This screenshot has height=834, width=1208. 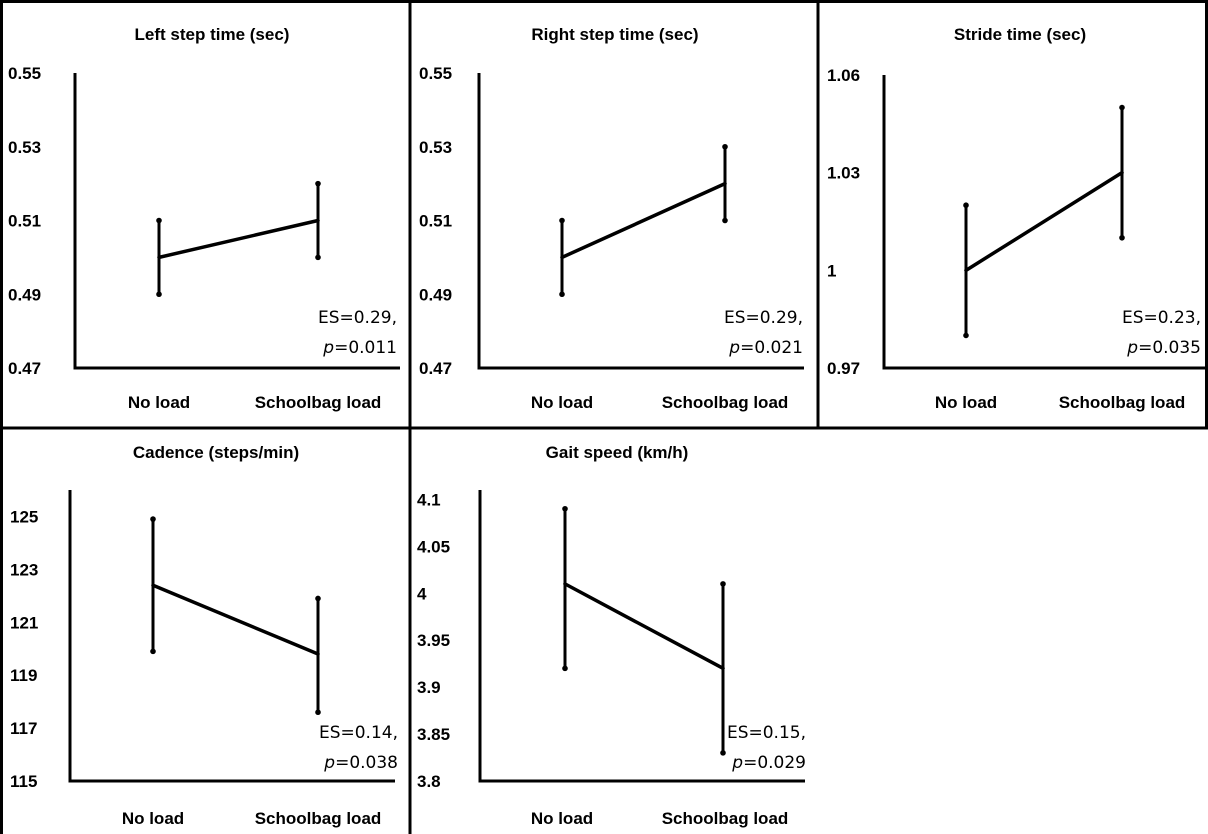 I want to click on p-value-label: p=0.029, so click(x=768, y=763).